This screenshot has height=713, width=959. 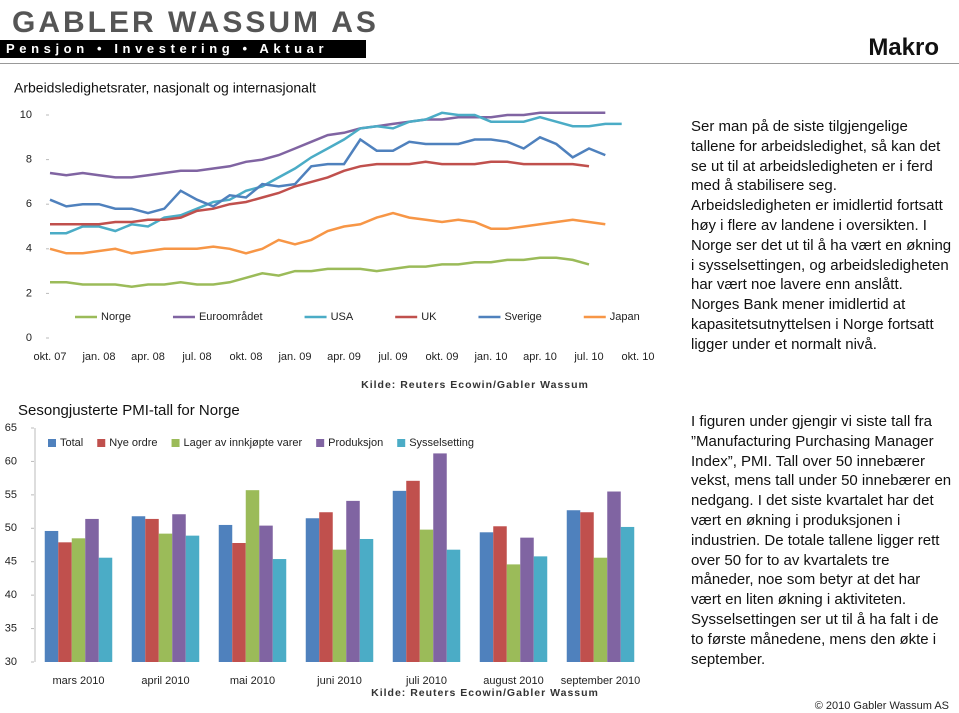 What do you see at coordinates (11, 495) in the screenshot?
I see `y-tick-label: 55` at bounding box center [11, 495].